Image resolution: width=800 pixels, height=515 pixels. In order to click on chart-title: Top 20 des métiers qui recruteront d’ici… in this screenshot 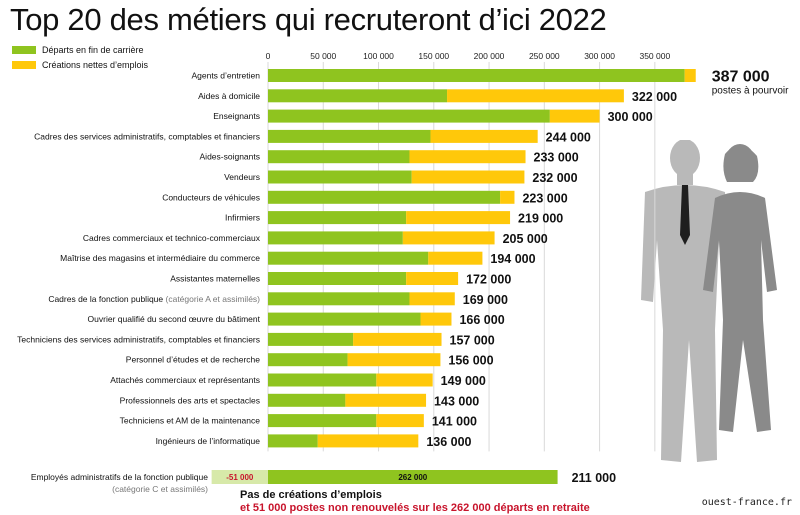, I will do `click(308, 19)`.